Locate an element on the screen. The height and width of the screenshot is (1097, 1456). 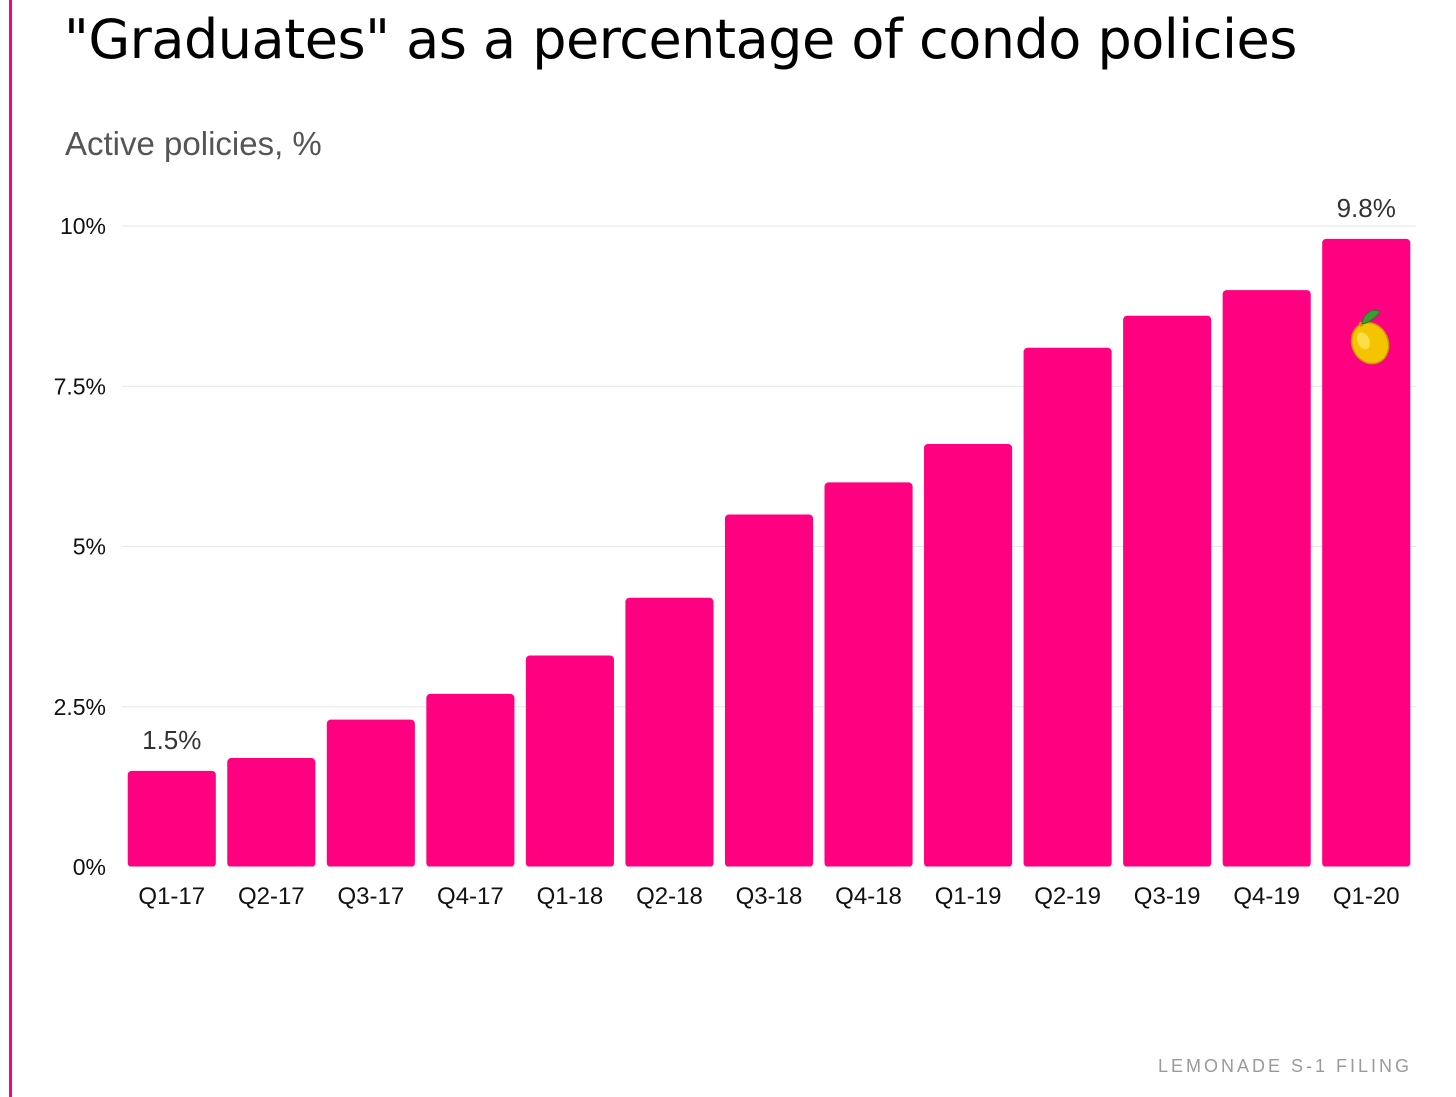
x-tick-label: Q3-17 is located at coordinates (370, 896).